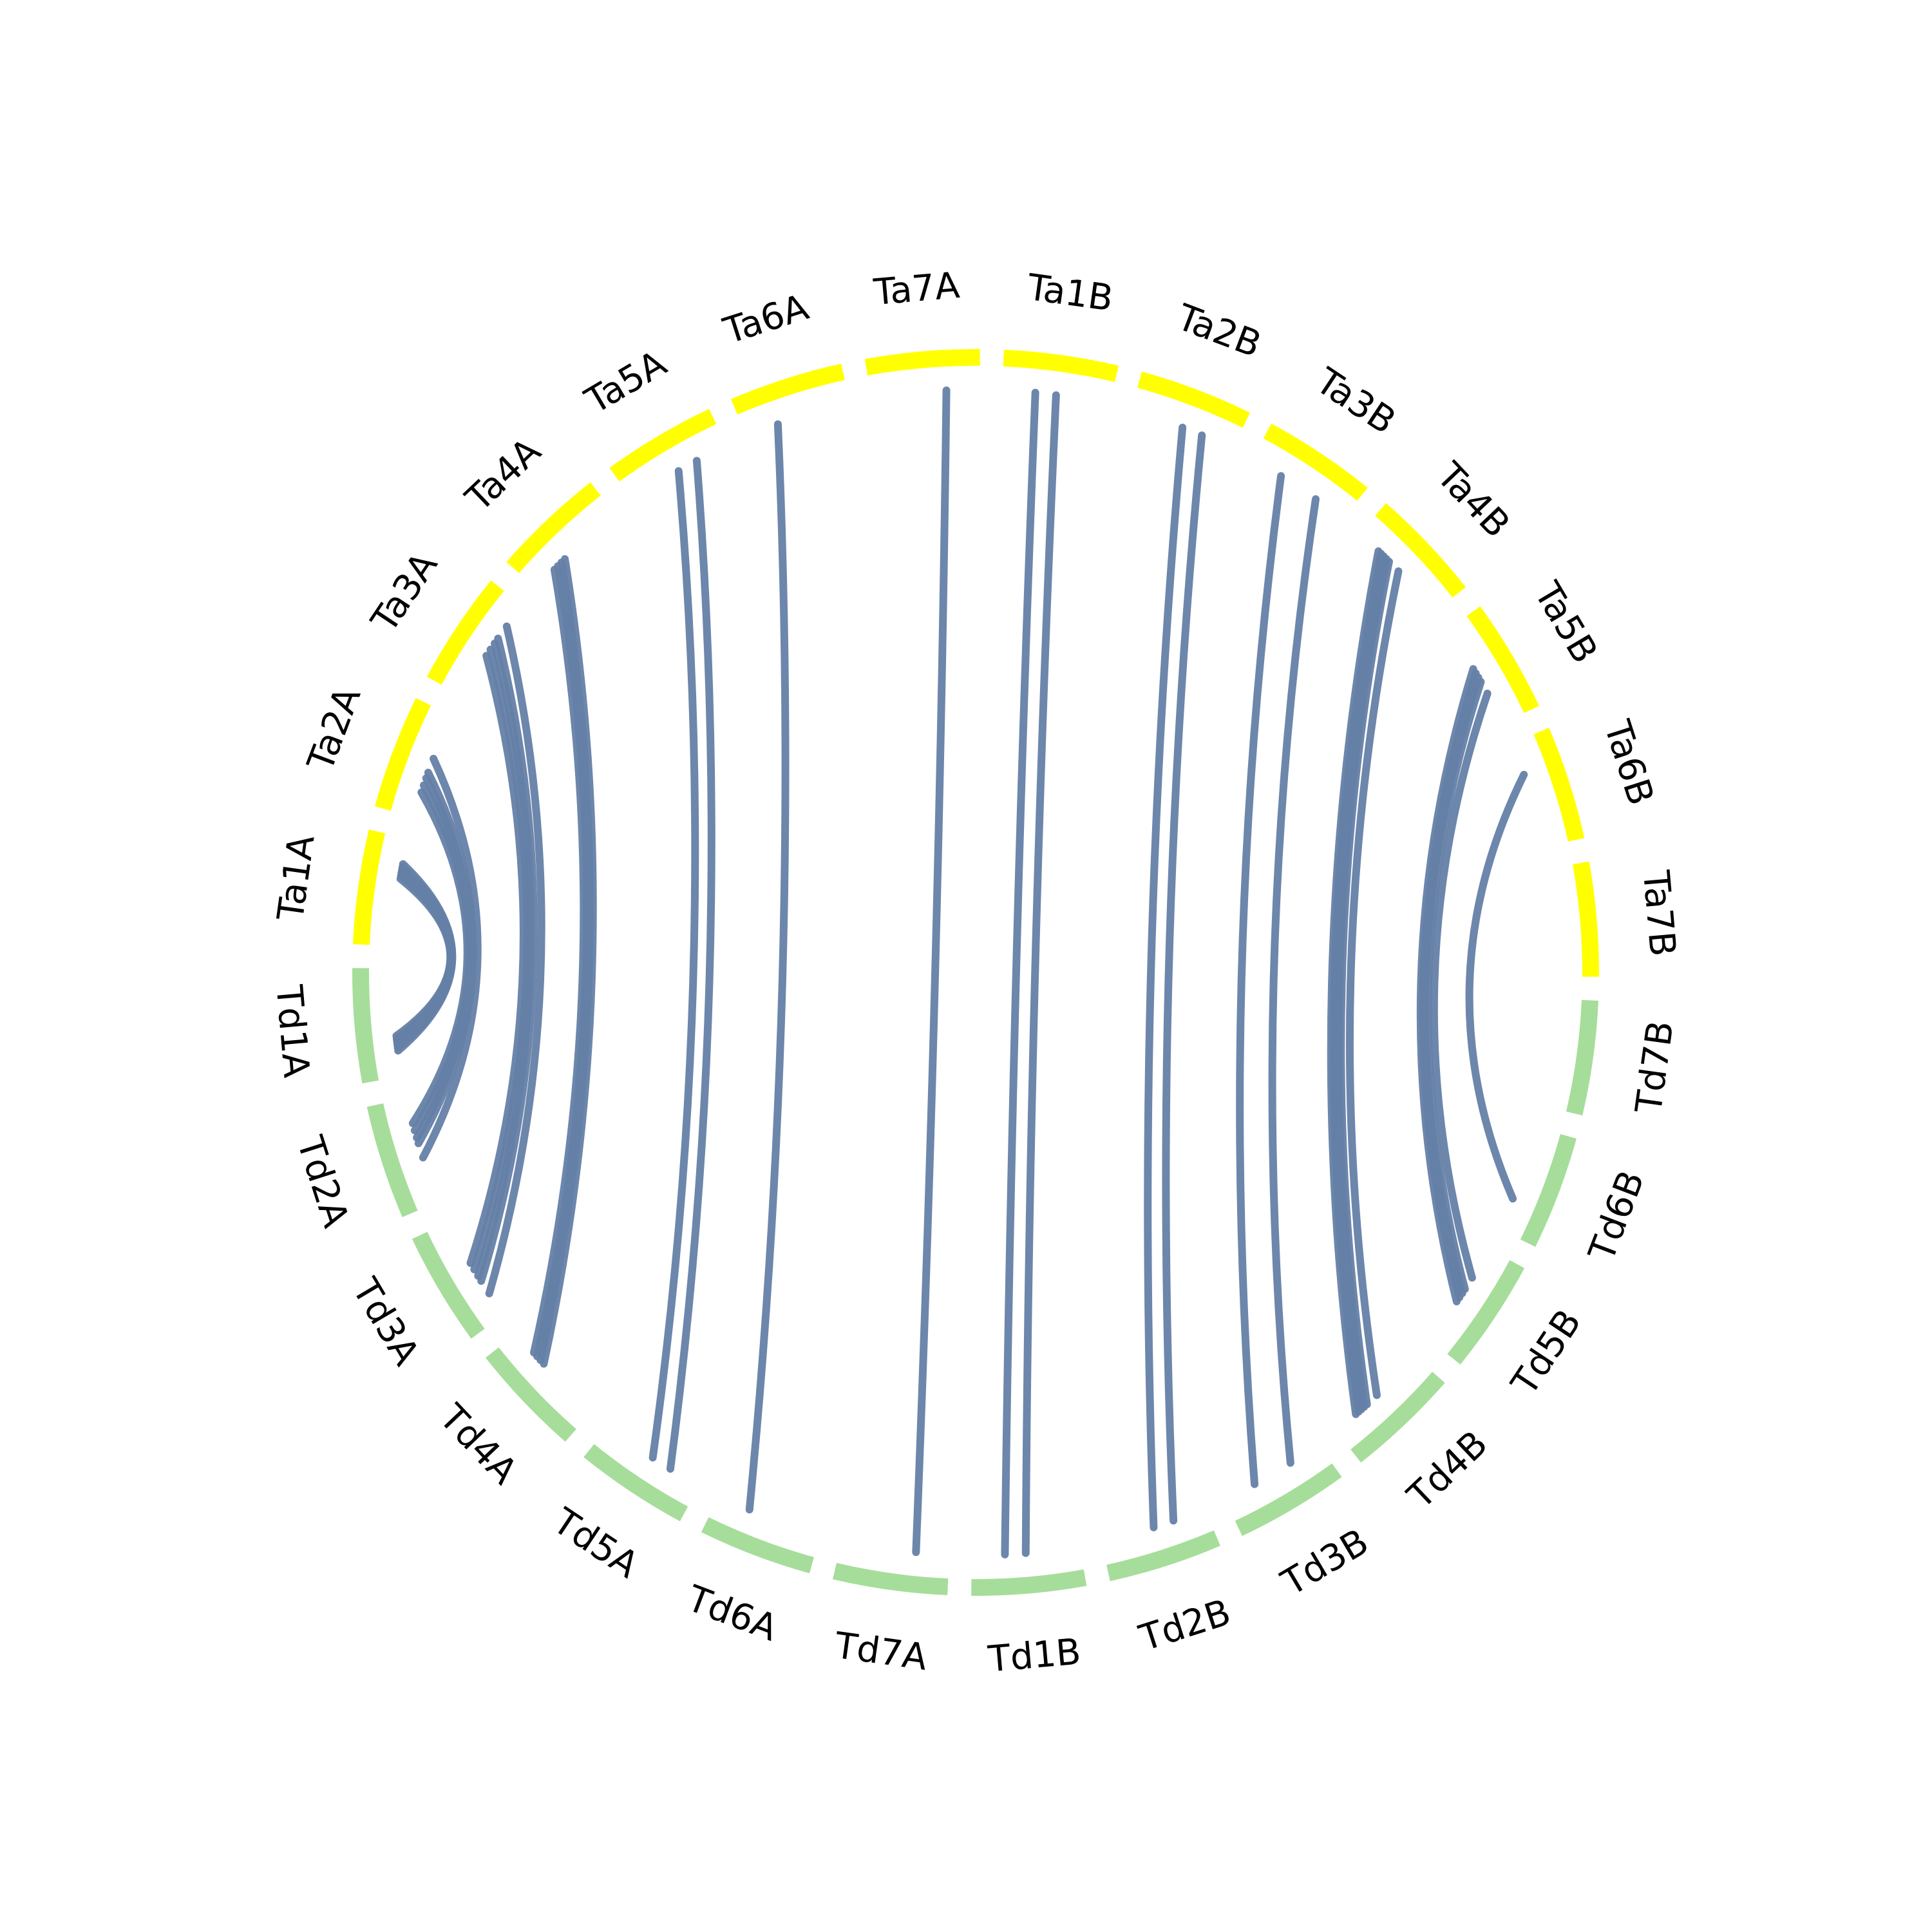  Describe the element at coordinates (1397, 1417) in the screenshot. I see `chromosome-segment-td4b` at that location.